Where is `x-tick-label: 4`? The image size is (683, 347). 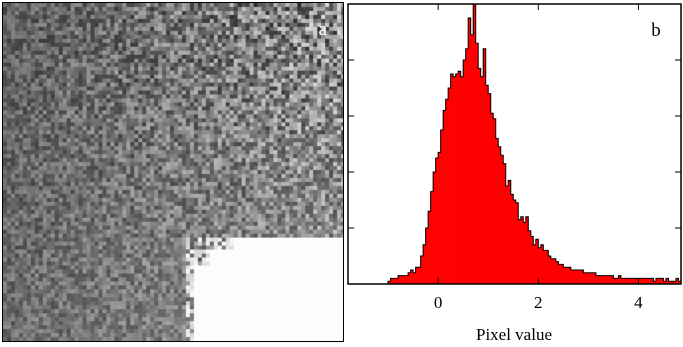
x-tick-label: 4 is located at coordinates (638, 302).